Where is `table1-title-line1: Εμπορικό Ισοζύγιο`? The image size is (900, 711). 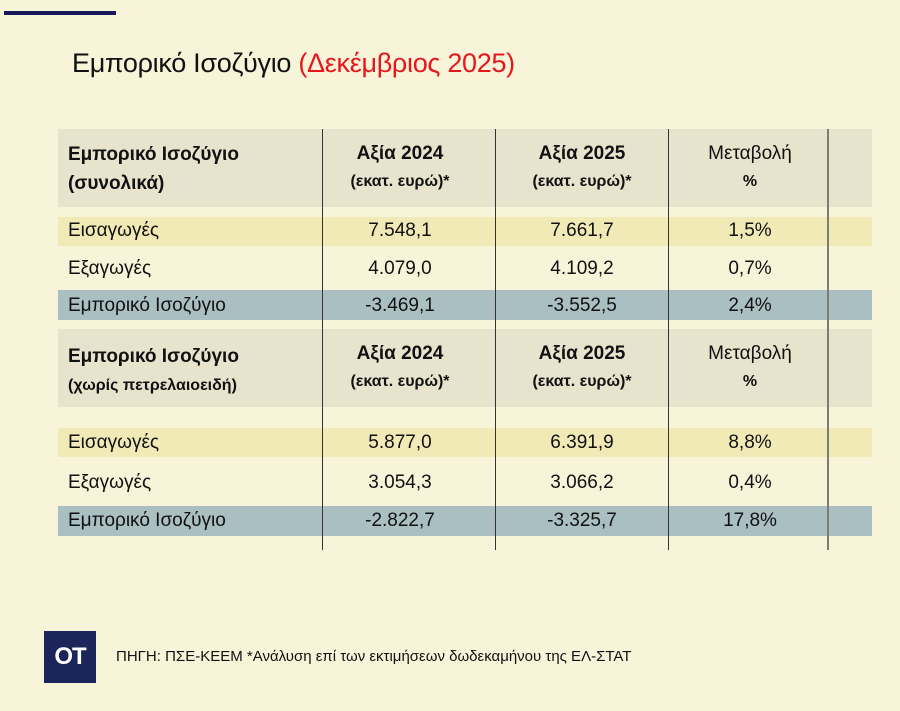 table1-title-line1: Εμπορικό Ισοζύγιο is located at coordinates (153, 154).